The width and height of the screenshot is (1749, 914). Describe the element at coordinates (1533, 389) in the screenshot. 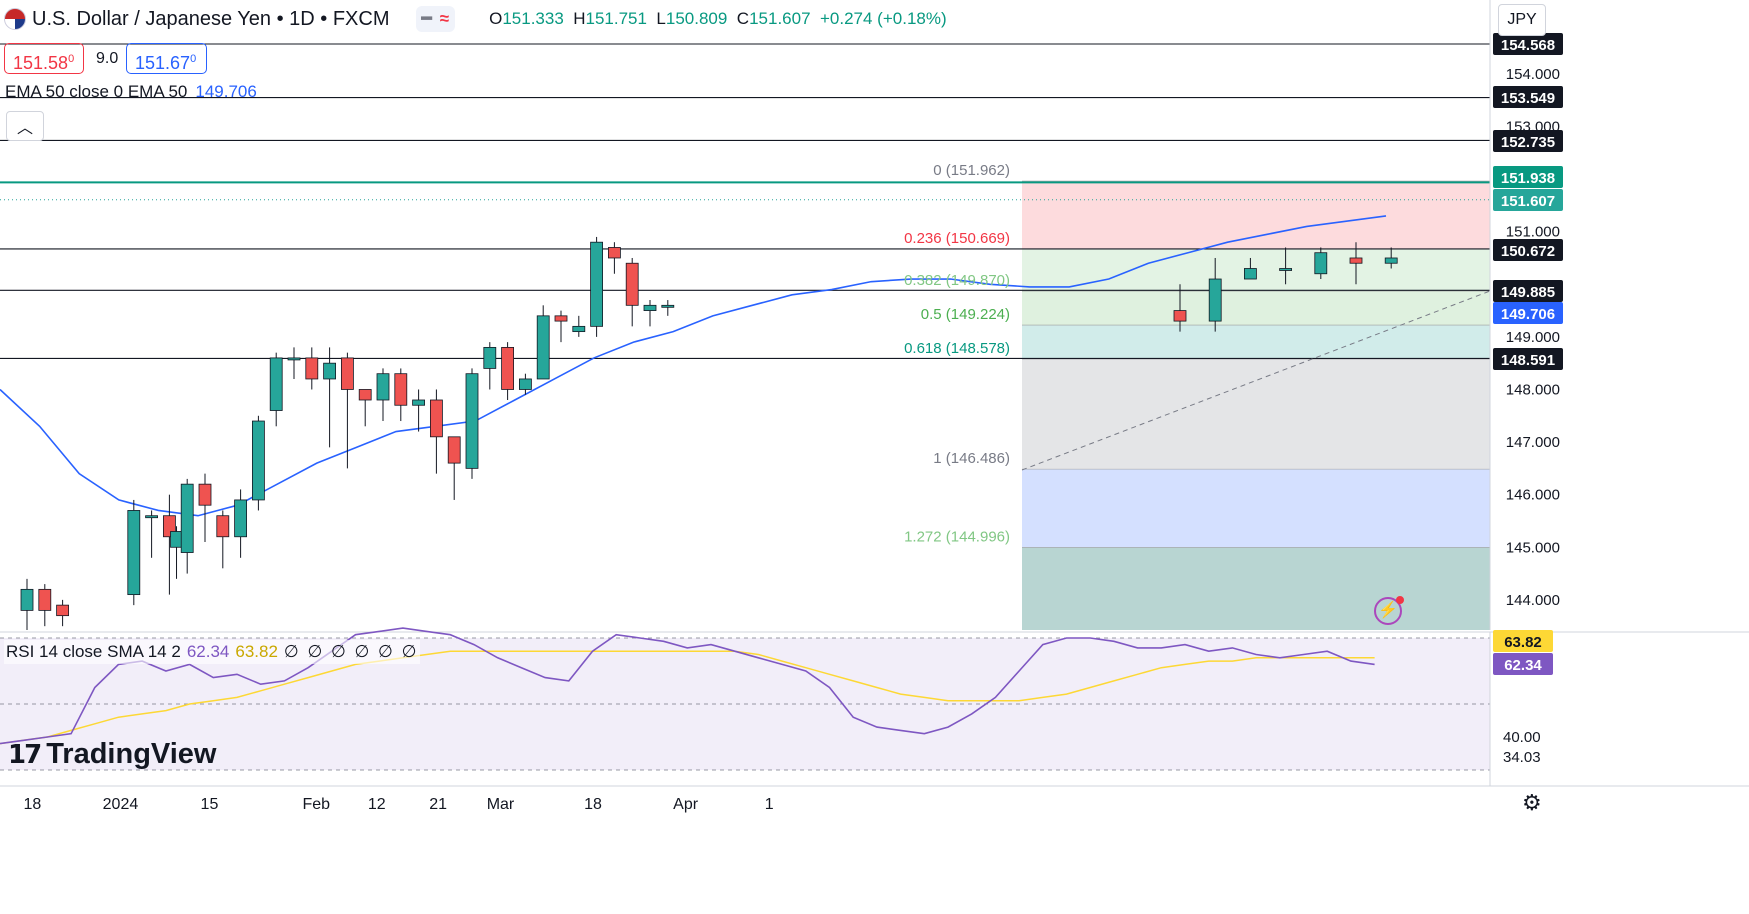

I see `price-tick-label: 148.000` at that location.